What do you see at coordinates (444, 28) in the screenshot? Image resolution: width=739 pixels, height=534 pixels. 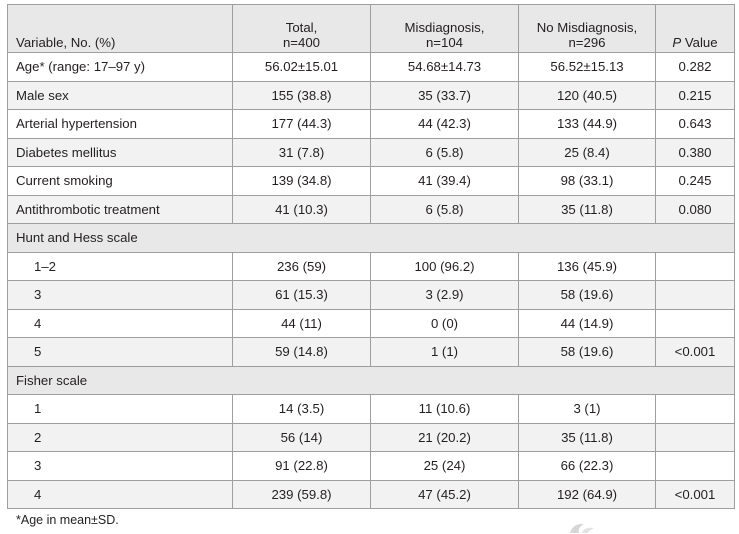 I see `header-misdiagnosis: Misdiagnosis, n=104` at bounding box center [444, 28].